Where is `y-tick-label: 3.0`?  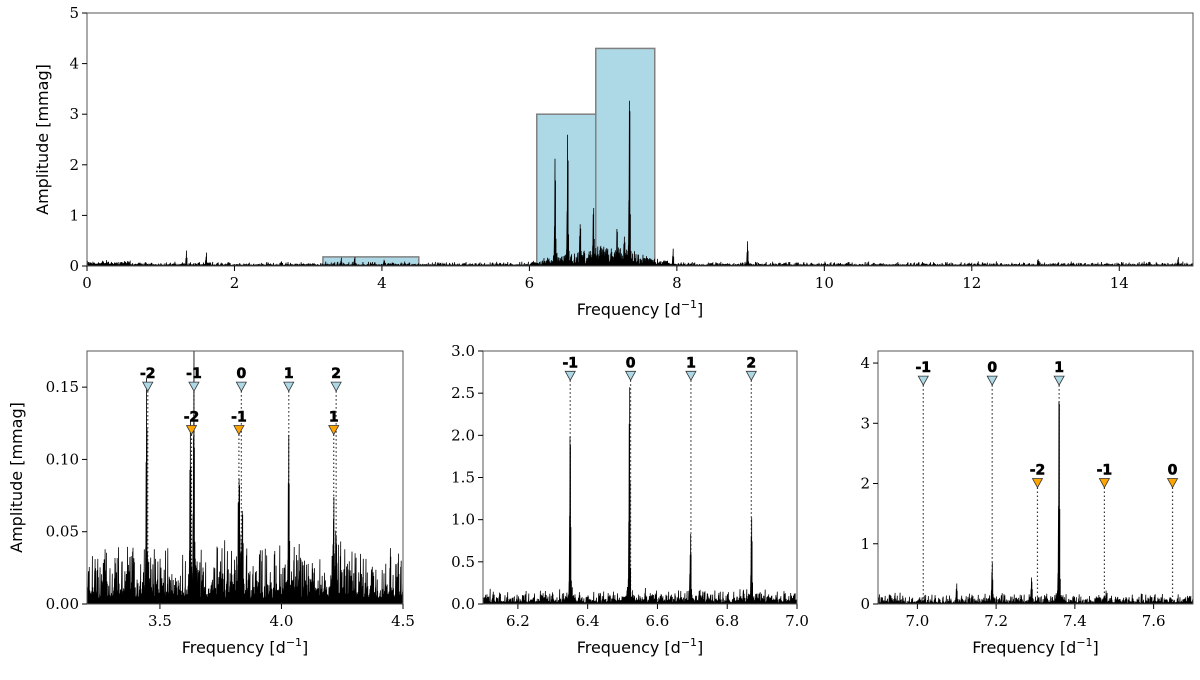 y-tick-label: 3.0 is located at coordinates (463, 351).